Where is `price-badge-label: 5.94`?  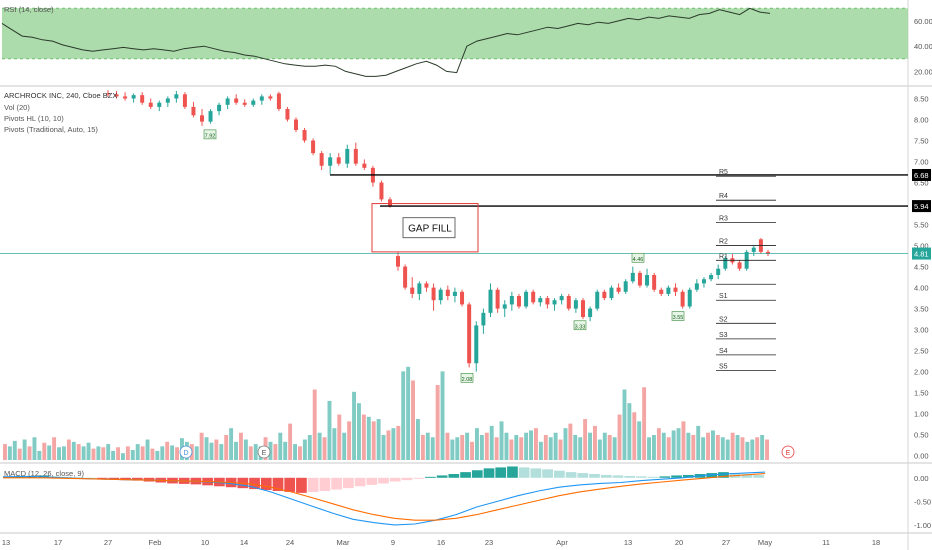
price-badge-label: 5.94 is located at coordinates (921, 206).